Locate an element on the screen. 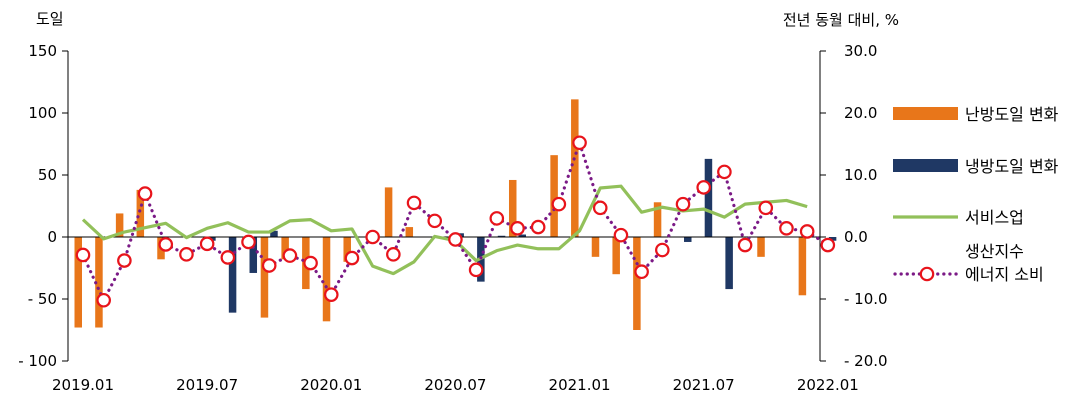  energy-marker-2019.02 is located at coordinates (103, 300).